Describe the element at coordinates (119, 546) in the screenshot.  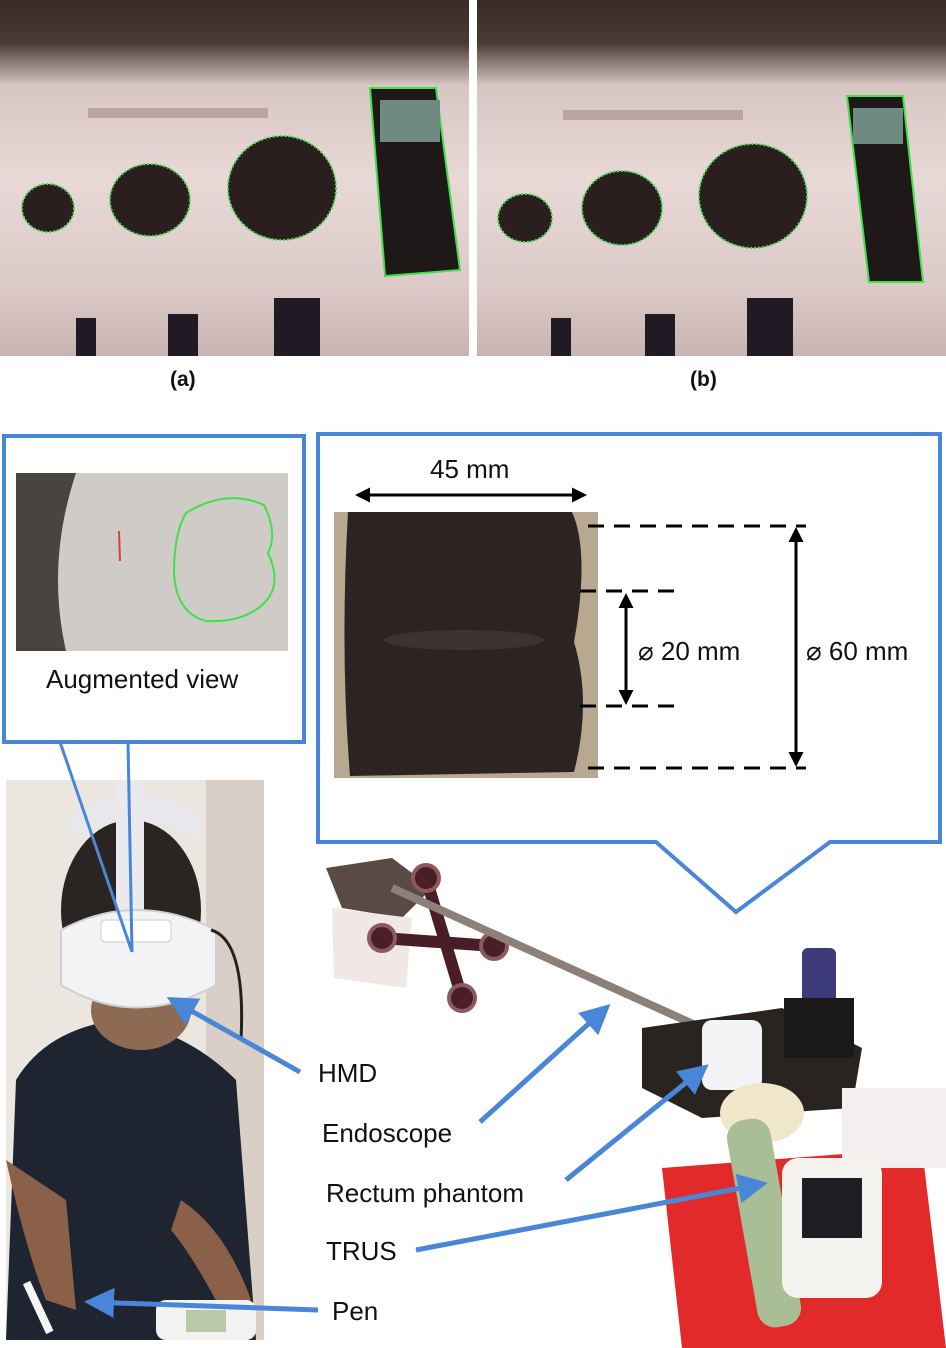
I see `needle-mark` at that location.